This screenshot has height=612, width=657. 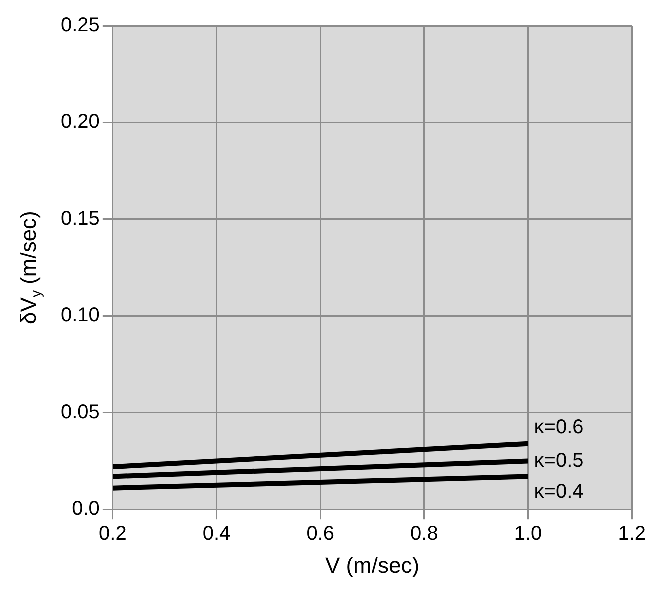 What do you see at coordinates (216, 534) in the screenshot?
I see `x-tick-label: 0.4` at bounding box center [216, 534].